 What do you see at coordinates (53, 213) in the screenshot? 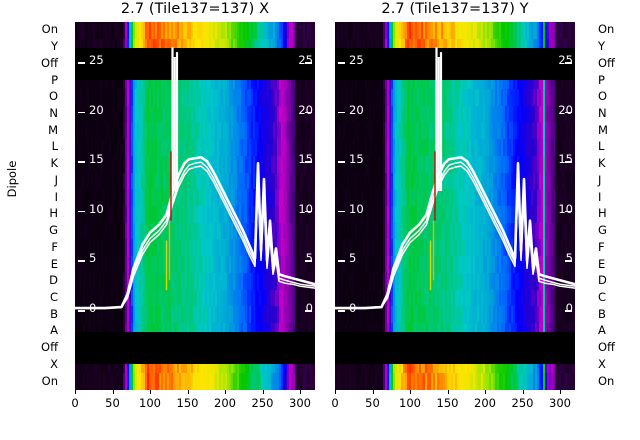
I see `dipole-tick-left-11: H` at bounding box center [53, 213].